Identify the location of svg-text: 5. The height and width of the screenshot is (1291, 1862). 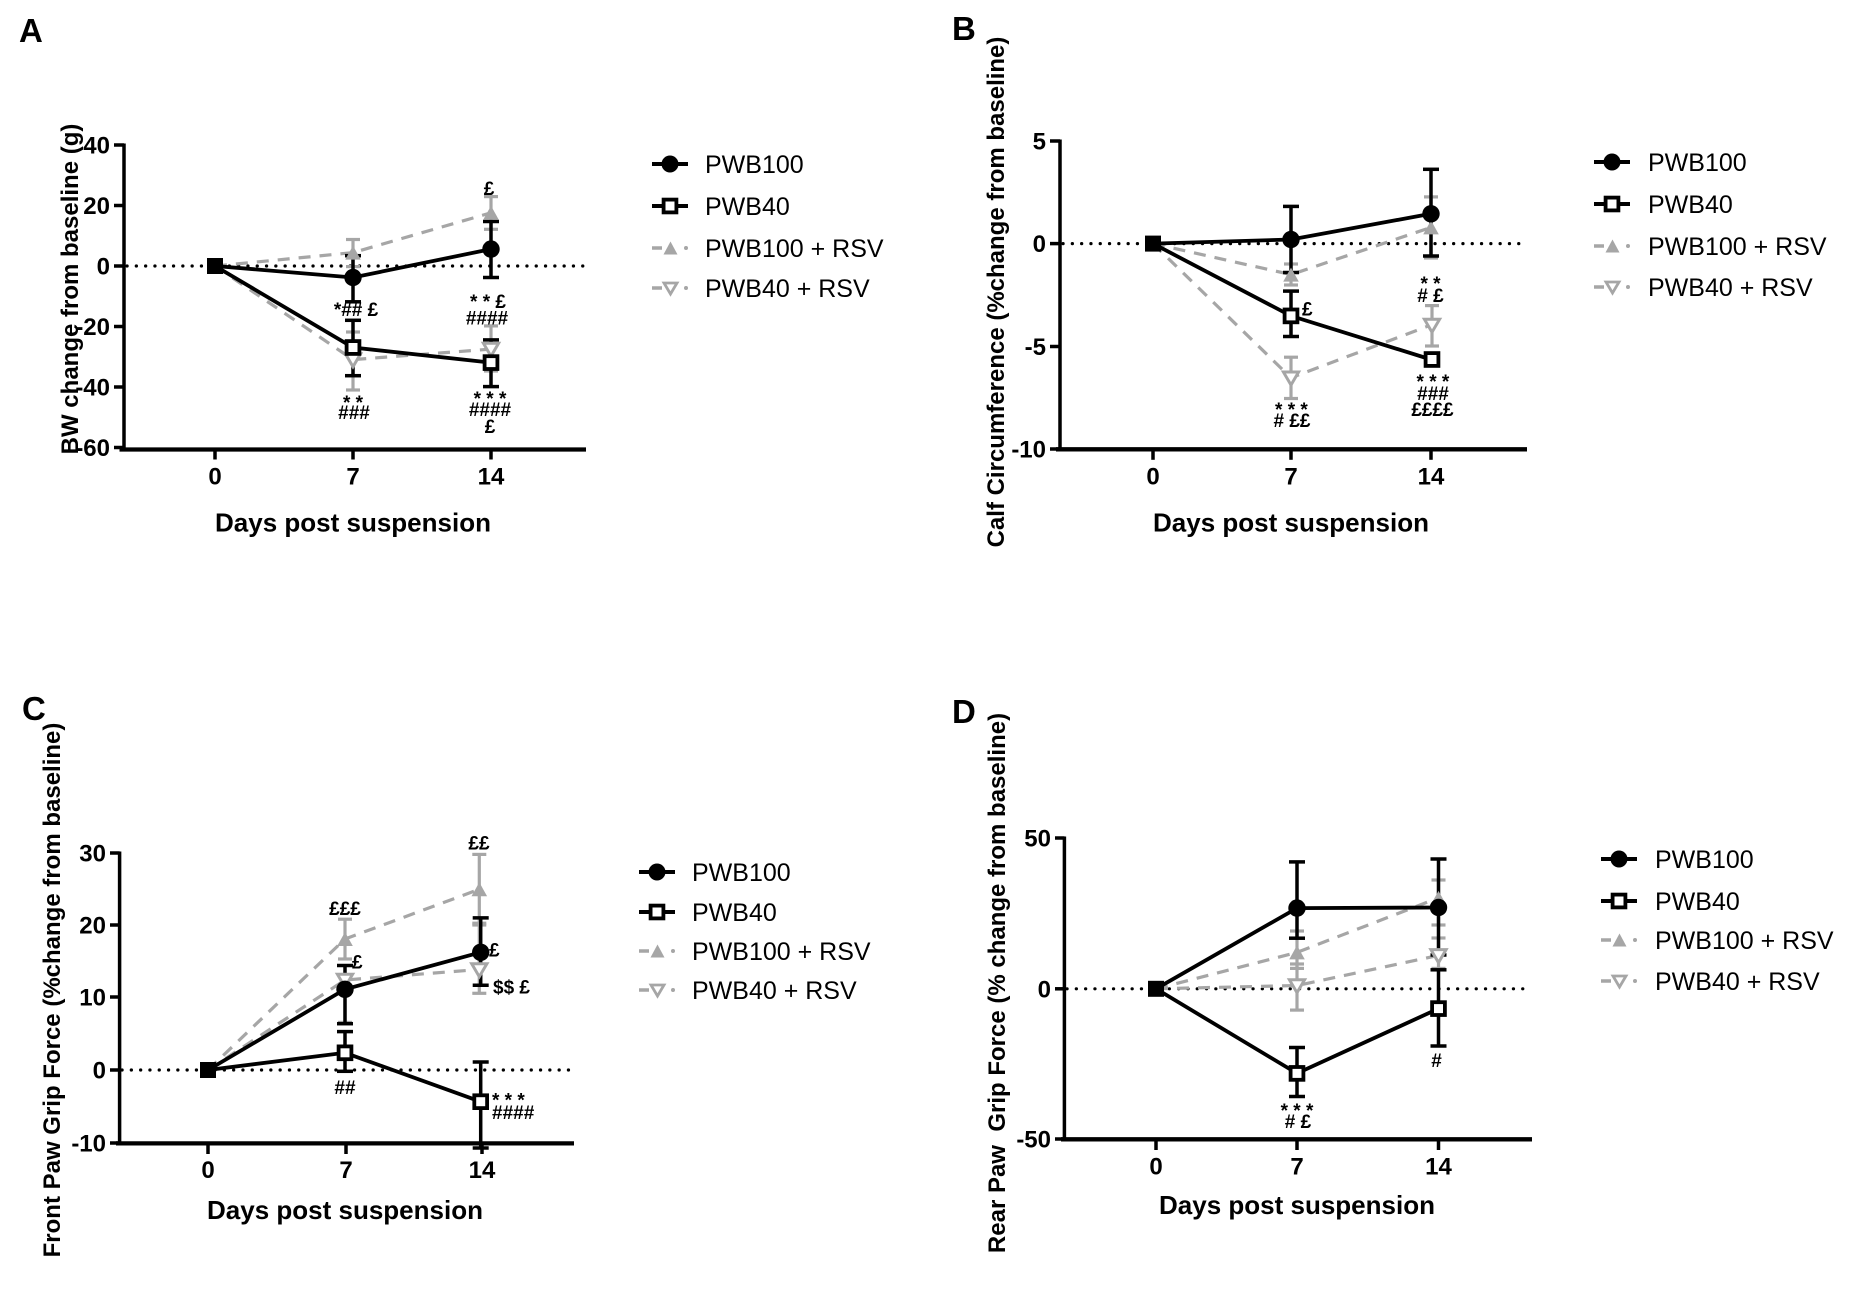
(1039, 142).